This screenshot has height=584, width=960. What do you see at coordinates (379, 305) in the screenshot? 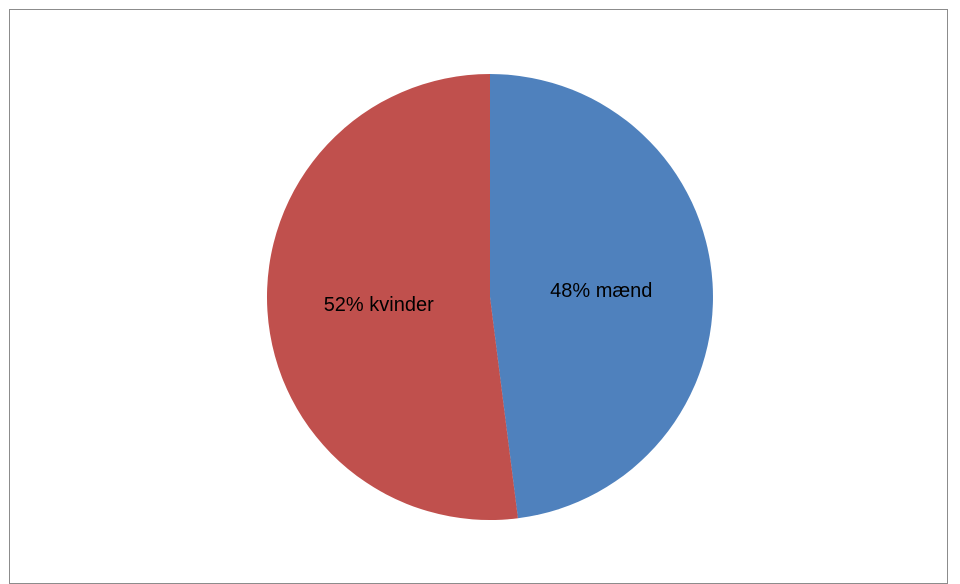
I see `pie-slice-label-1: 52% kvinder` at bounding box center [379, 305].